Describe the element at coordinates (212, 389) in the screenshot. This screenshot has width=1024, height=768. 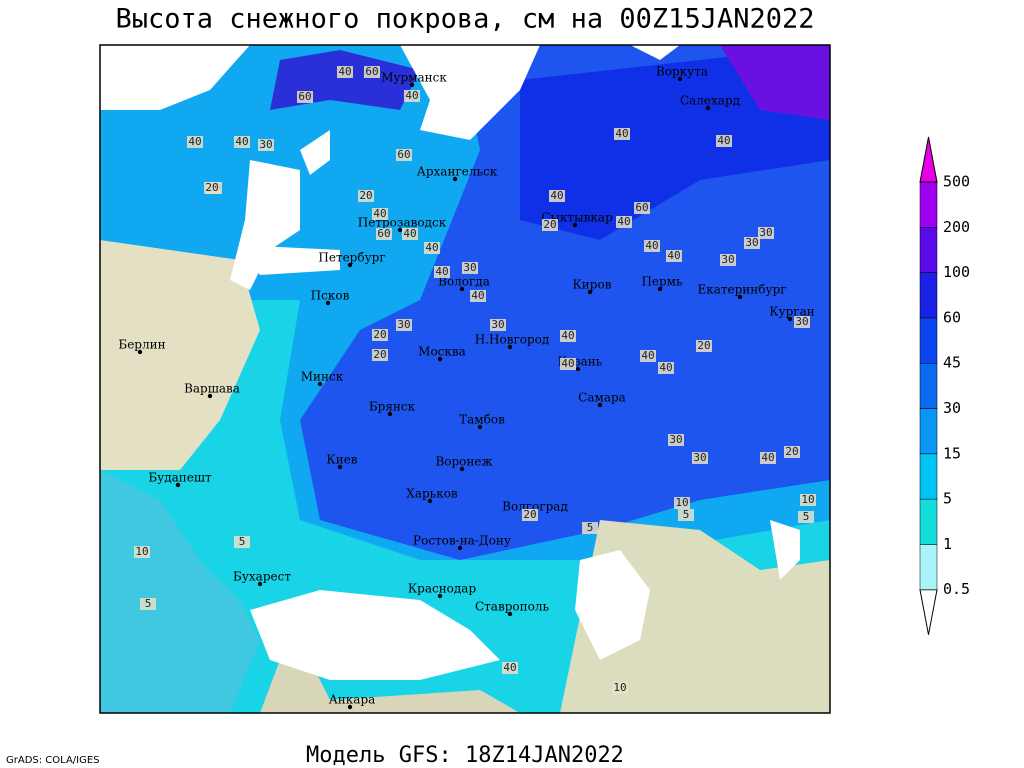
I see `city-label: Варшава` at that location.